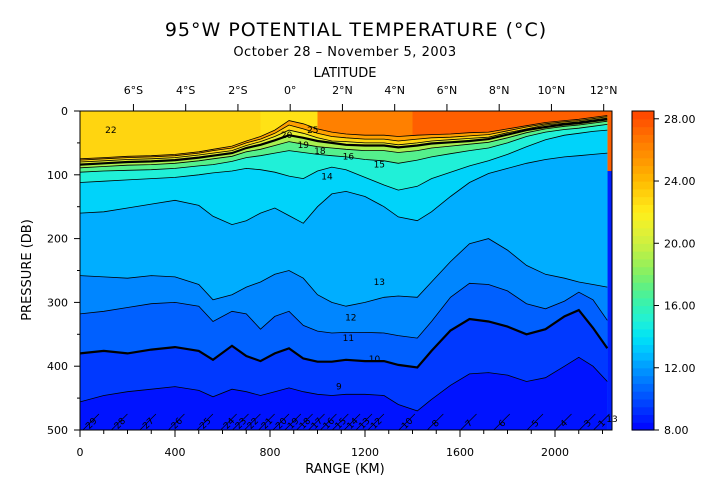  I want to click on lat-tick-label: 12°N, so click(604, 90).